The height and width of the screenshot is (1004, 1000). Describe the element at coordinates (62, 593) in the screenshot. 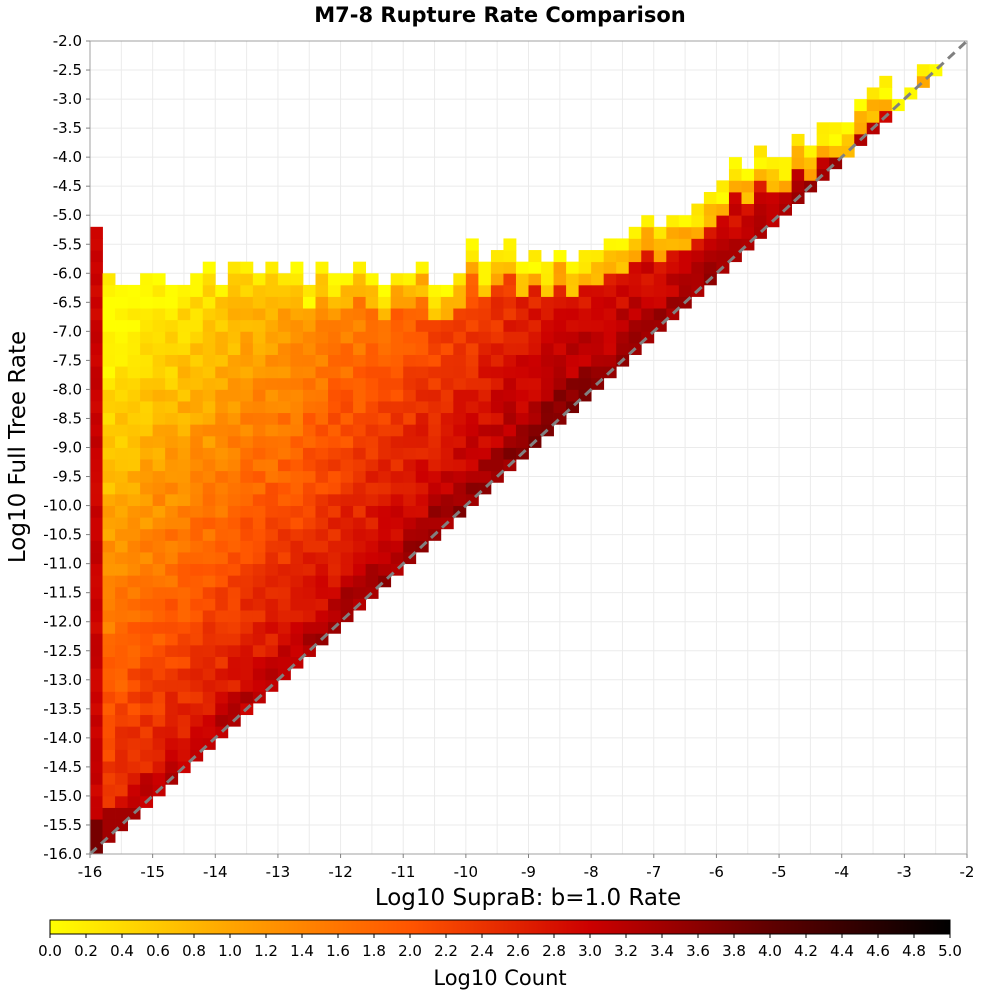

I see `y-tick-label: -11.5` at that location.